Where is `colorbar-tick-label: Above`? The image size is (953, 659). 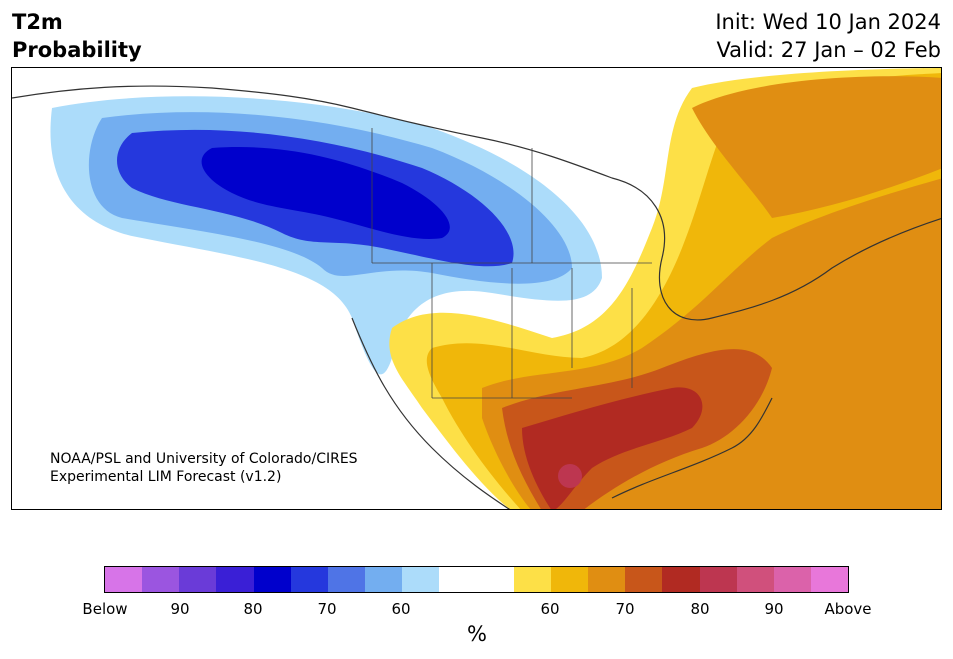 colorbar-tick-label: Above is located at coordinates (848, 609).